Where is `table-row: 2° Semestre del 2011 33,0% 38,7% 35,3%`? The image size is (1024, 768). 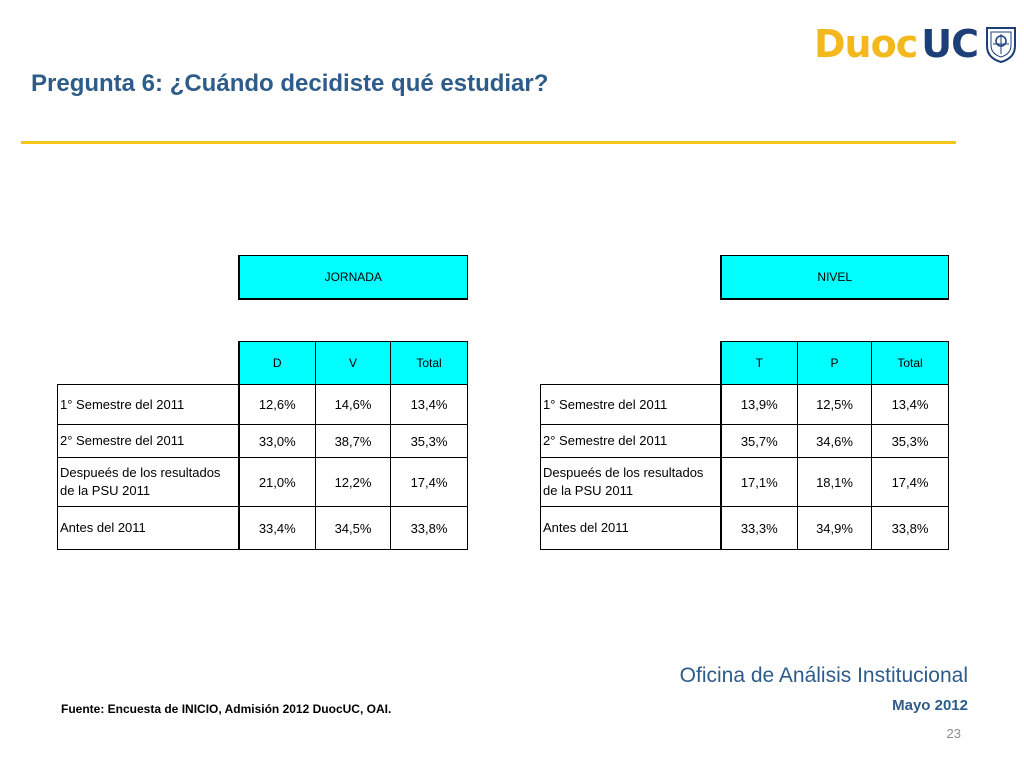 table-row: 2° Semestre del 2011 33,0% 38,7% 35,3% is located at coordinates (263, 441).